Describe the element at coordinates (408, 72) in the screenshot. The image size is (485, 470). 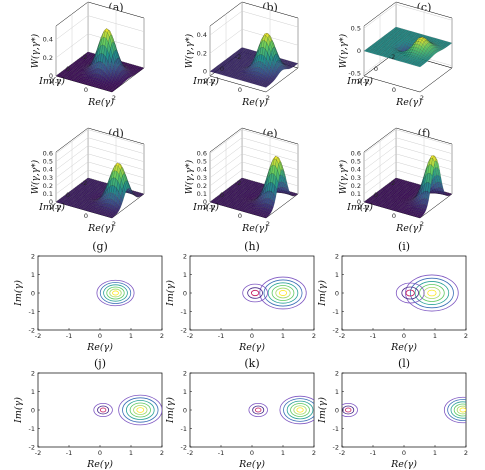
I see `floor` at that location.